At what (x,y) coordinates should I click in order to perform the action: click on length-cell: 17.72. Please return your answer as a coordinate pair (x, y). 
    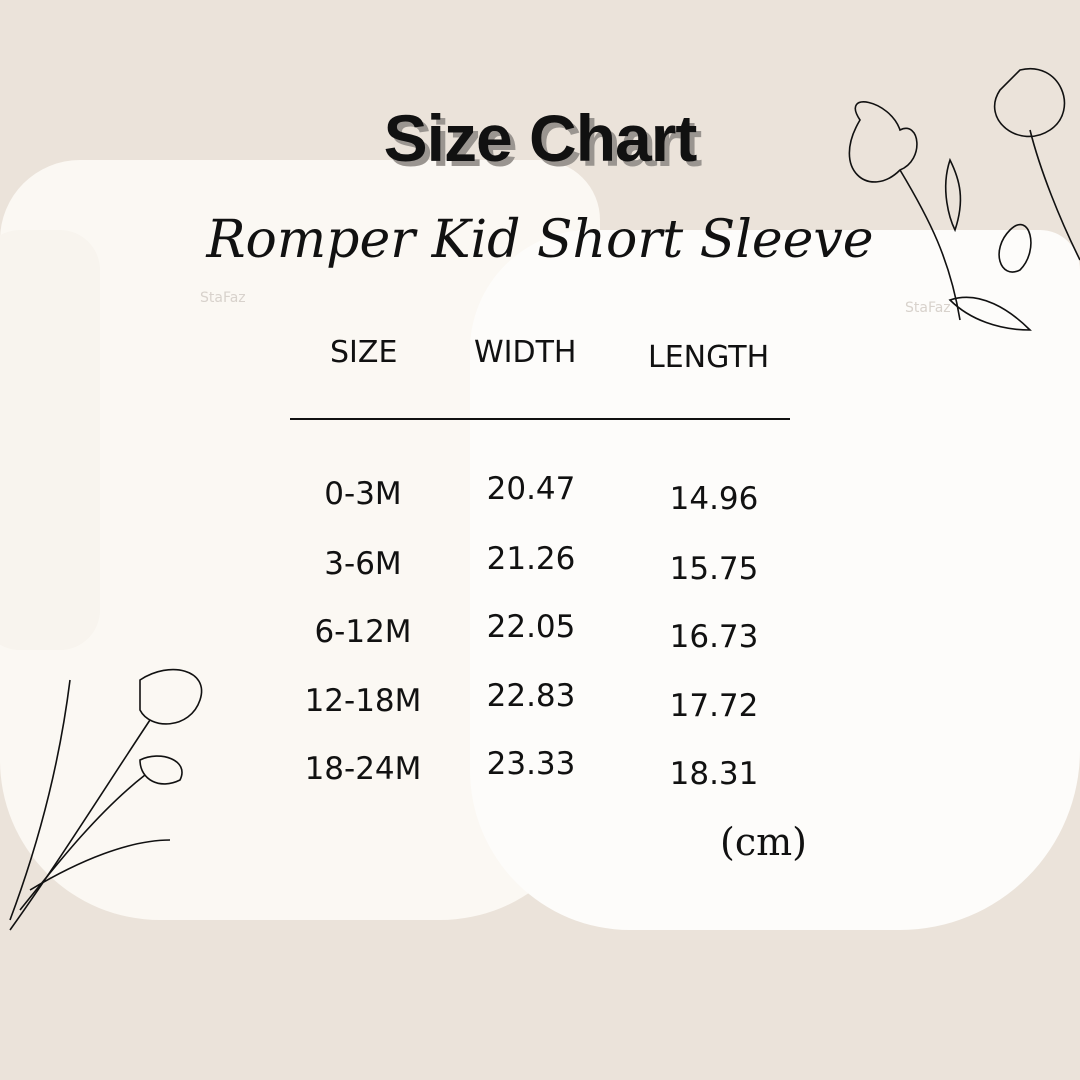
    Looking at the image, I should click on (714, 706).